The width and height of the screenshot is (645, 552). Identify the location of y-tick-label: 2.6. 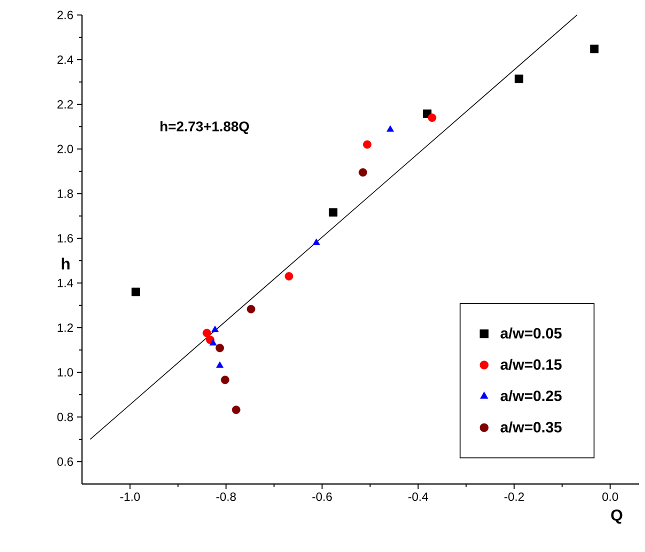
(65, 15).